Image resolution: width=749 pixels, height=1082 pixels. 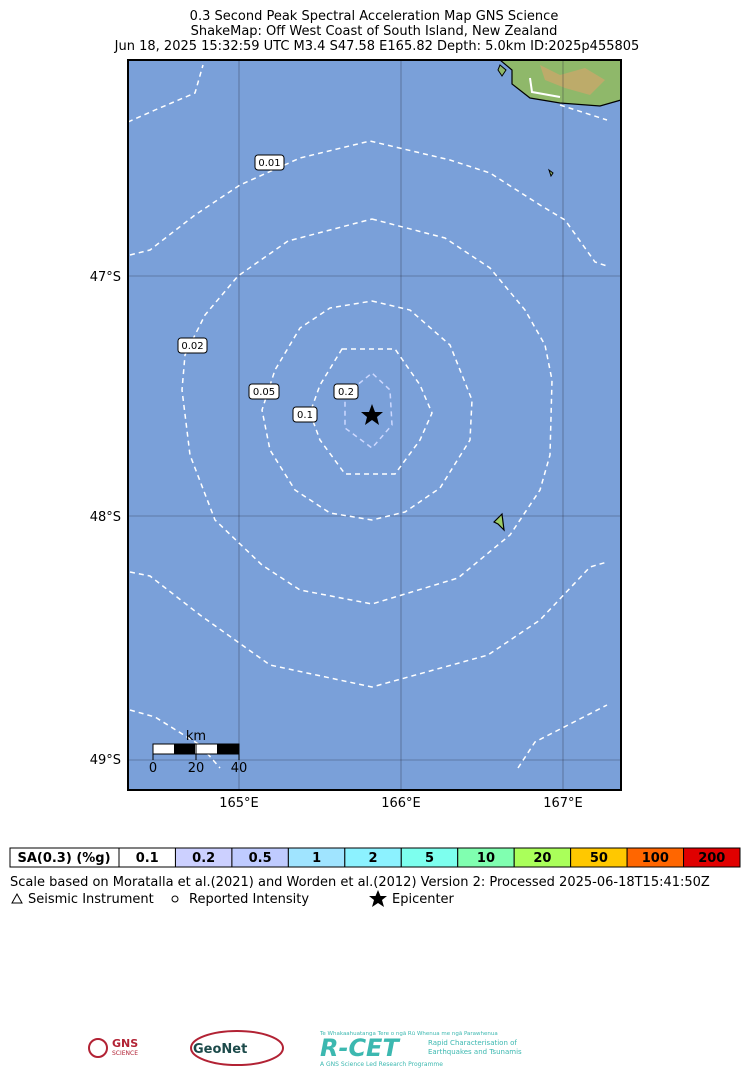 What do you see at coordinates (599, 858) in the screenshot?
I see `legend-label: 50` at bounding box center [599, 858].